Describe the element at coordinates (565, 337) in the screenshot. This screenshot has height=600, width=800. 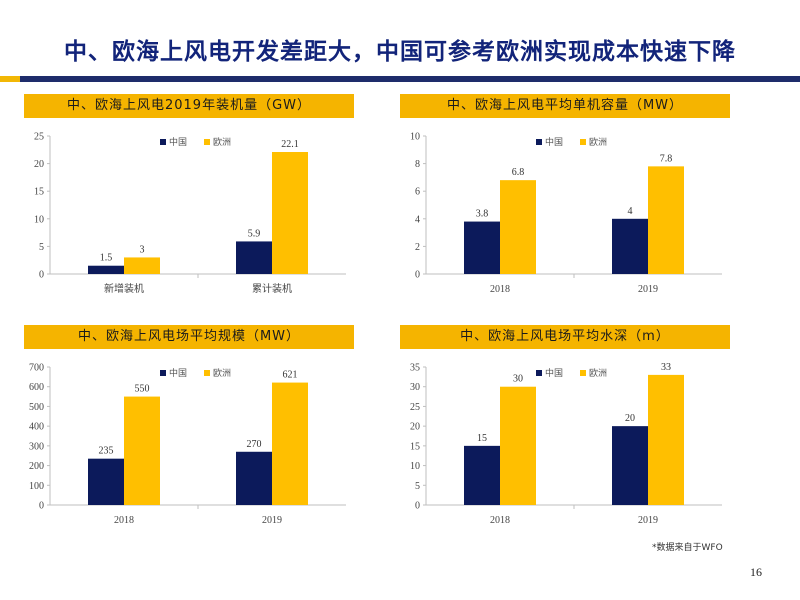
I see `chart-title: 中、欧海上风电场平均水深（m）` at that location.